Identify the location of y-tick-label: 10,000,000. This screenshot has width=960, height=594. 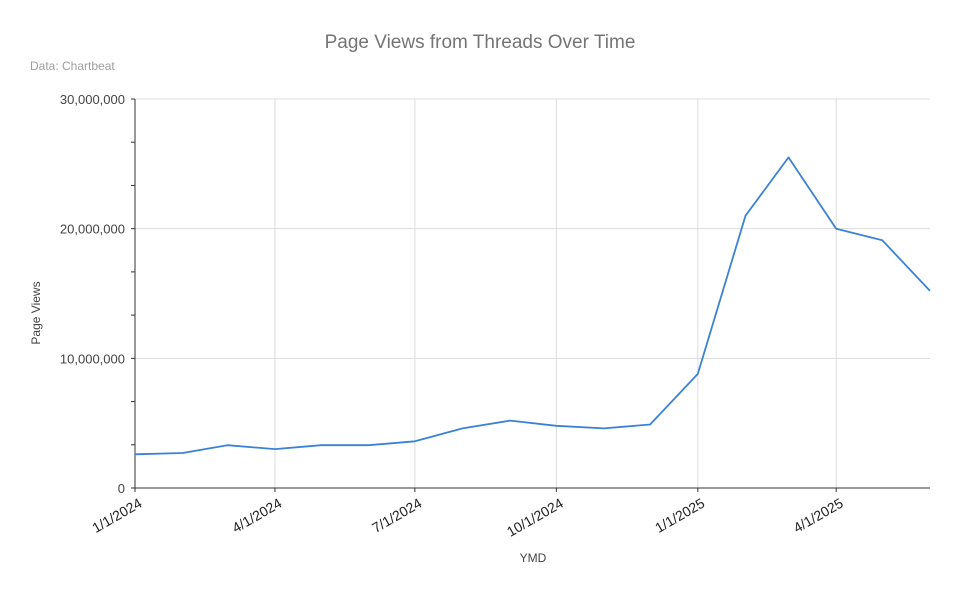
(92, 358).